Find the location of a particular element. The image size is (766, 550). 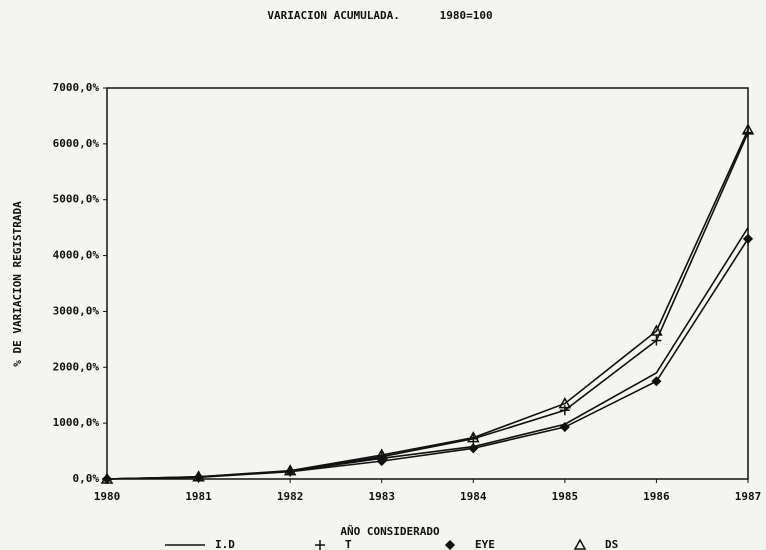

legend-label: I.D is located at coordinates (225, 544).